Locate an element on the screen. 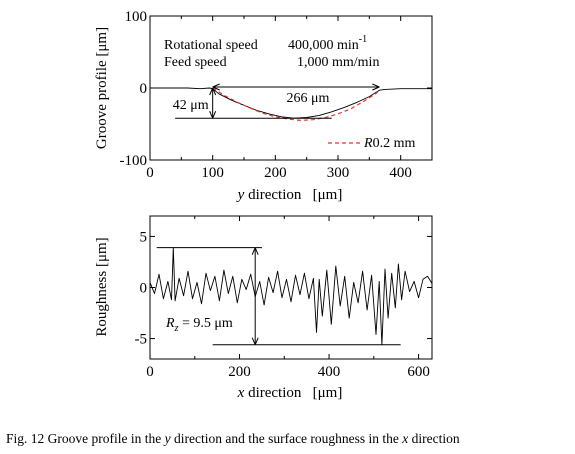  groove-profile-y-tick-label: 0 is located at coordinates (144, 89).